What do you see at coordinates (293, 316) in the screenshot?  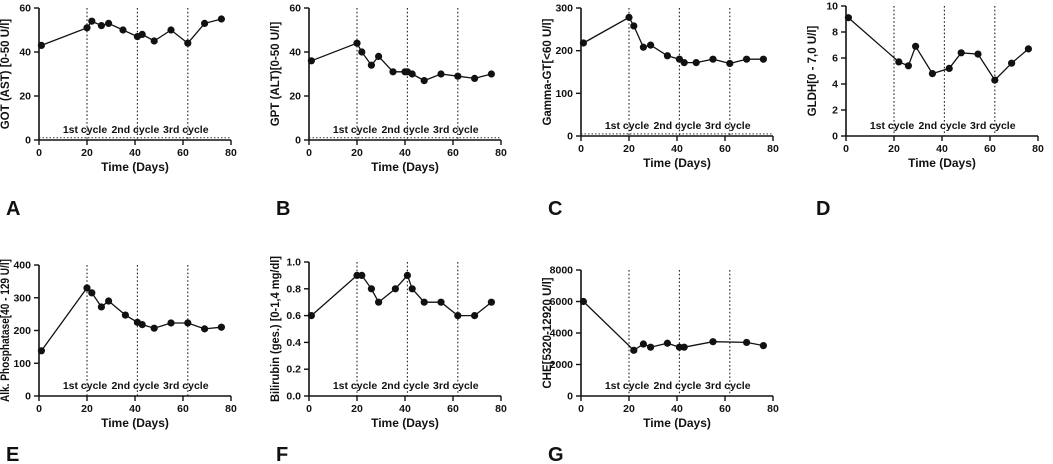 I see `y-tick-label: 0.6` at bounding box center [293, 316].